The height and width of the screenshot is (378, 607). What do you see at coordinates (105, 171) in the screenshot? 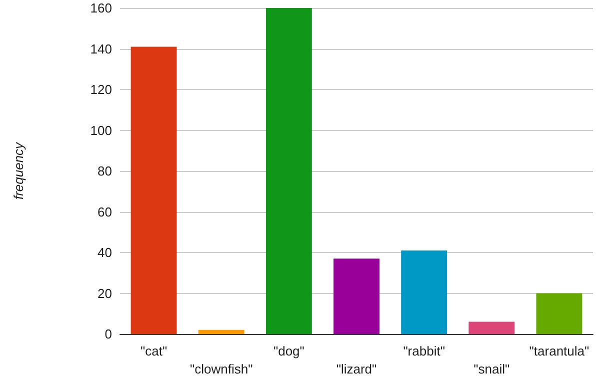
I see `y-tick-label: 80` at bounding box center [105, 171].